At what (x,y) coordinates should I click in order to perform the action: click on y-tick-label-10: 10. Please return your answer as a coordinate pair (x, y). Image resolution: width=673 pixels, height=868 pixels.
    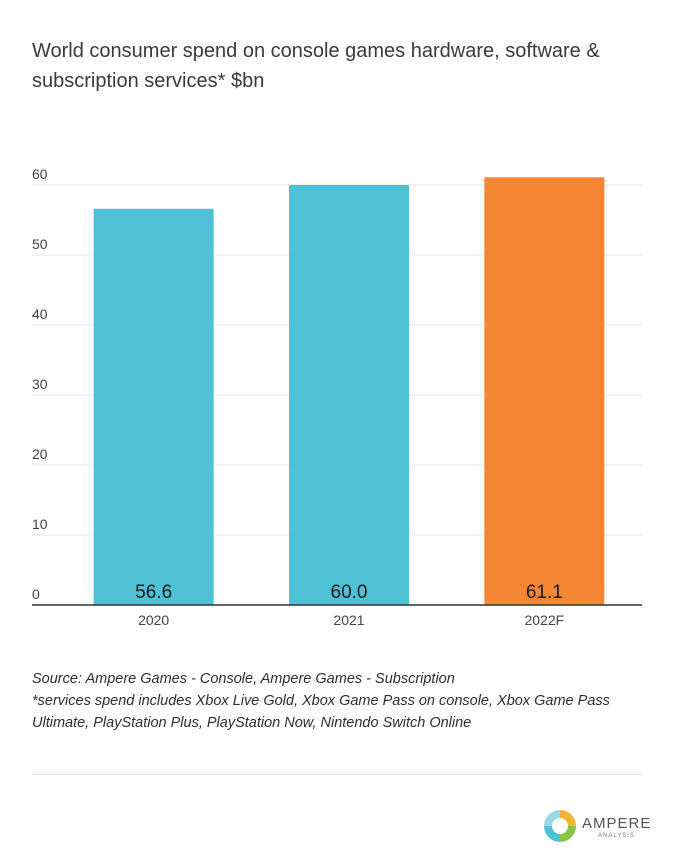
    Looking at the image, I should click on (40, 524).